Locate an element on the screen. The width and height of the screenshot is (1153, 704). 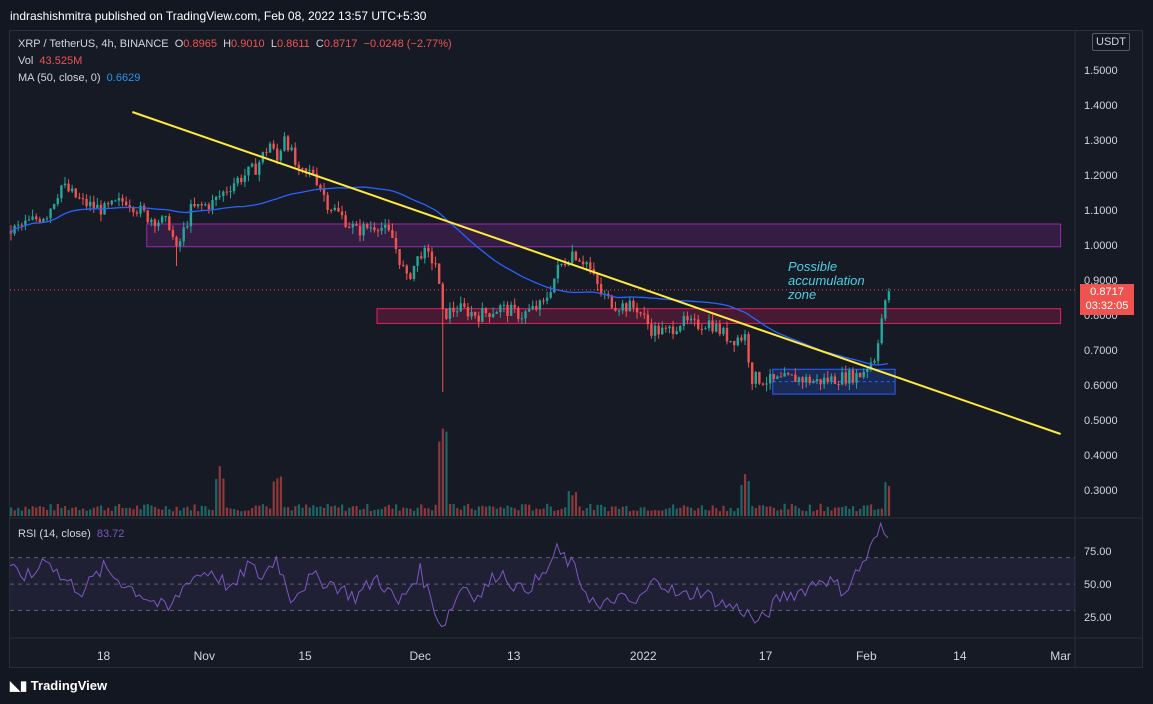
rsi-label: RSI (14, close) is located at coordinates (54, 534).